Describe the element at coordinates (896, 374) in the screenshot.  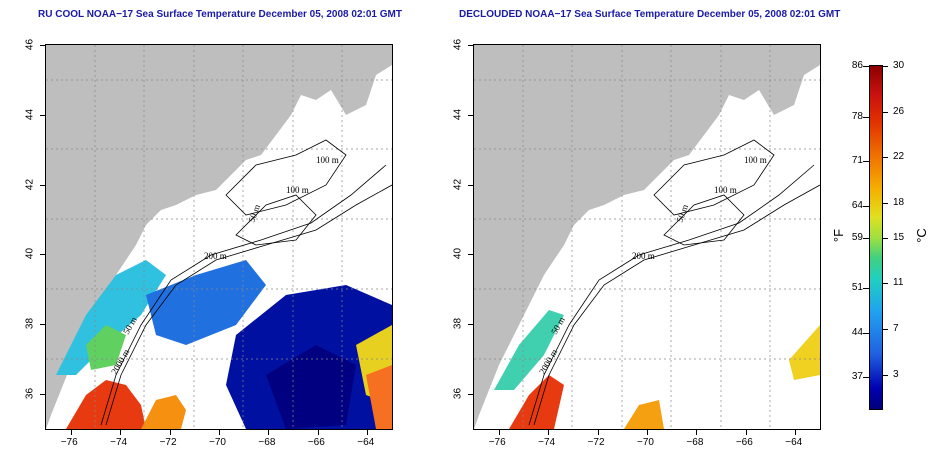
I see `colorbar-celsius-label: 3` at that location.